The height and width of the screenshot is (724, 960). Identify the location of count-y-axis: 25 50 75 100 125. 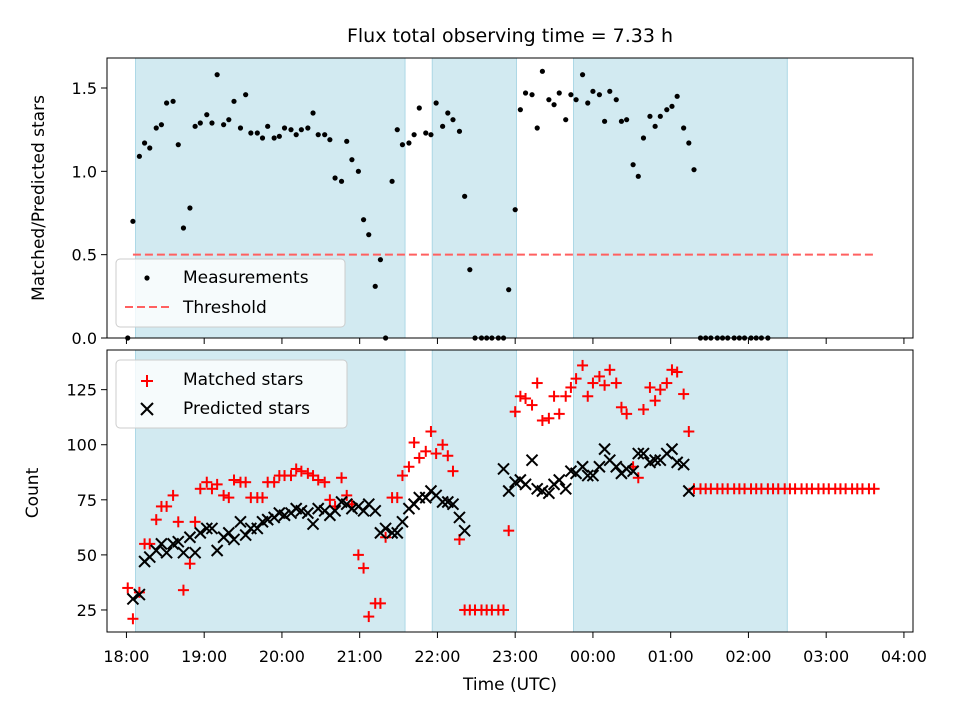
(86, 500).